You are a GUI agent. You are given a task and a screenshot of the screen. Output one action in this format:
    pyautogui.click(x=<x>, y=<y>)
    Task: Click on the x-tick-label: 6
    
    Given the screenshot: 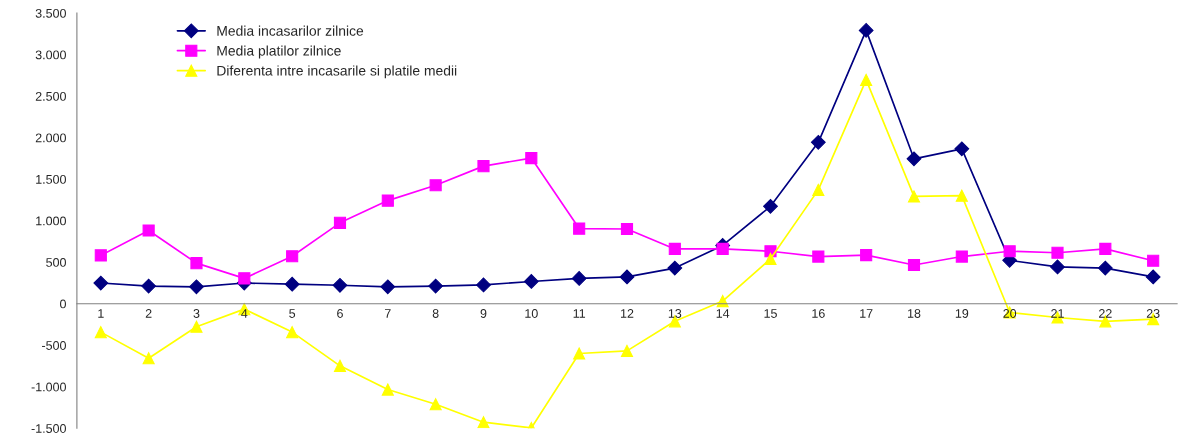 What is the action you would take?
    pyautogui.click(x=340, y=313)
    